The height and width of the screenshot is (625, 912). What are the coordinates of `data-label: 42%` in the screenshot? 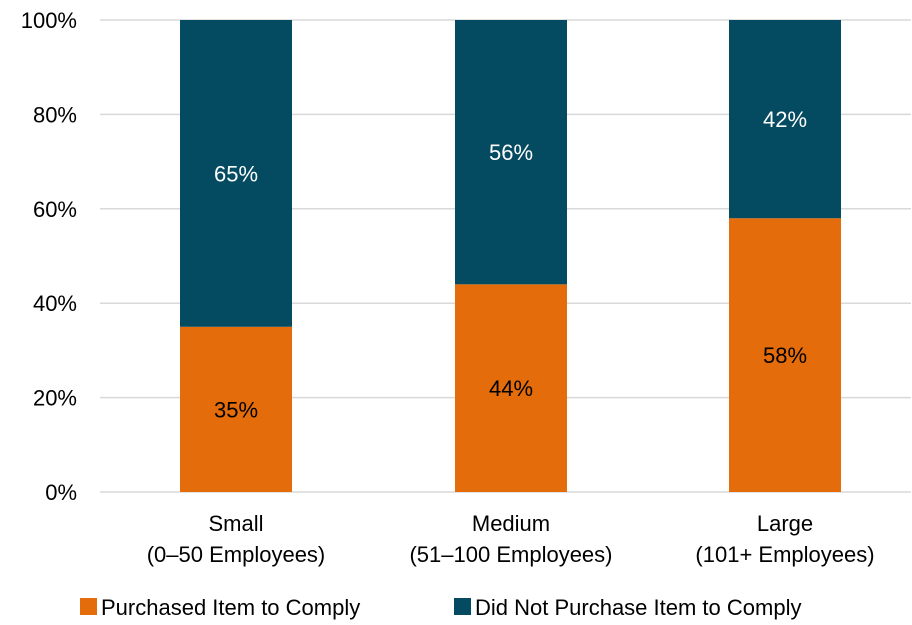 It's located at (785, 119).